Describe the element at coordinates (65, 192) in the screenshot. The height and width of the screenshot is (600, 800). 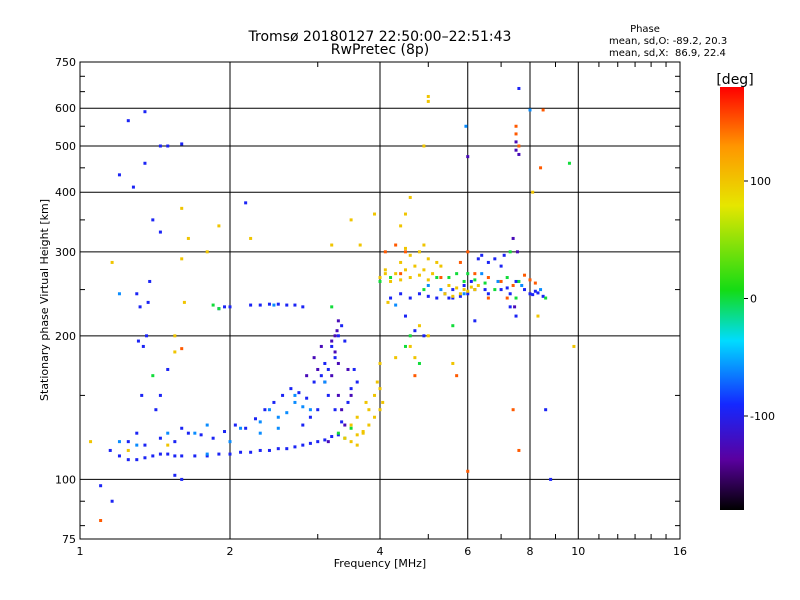
I see `y-tick-label: 400` at that location.